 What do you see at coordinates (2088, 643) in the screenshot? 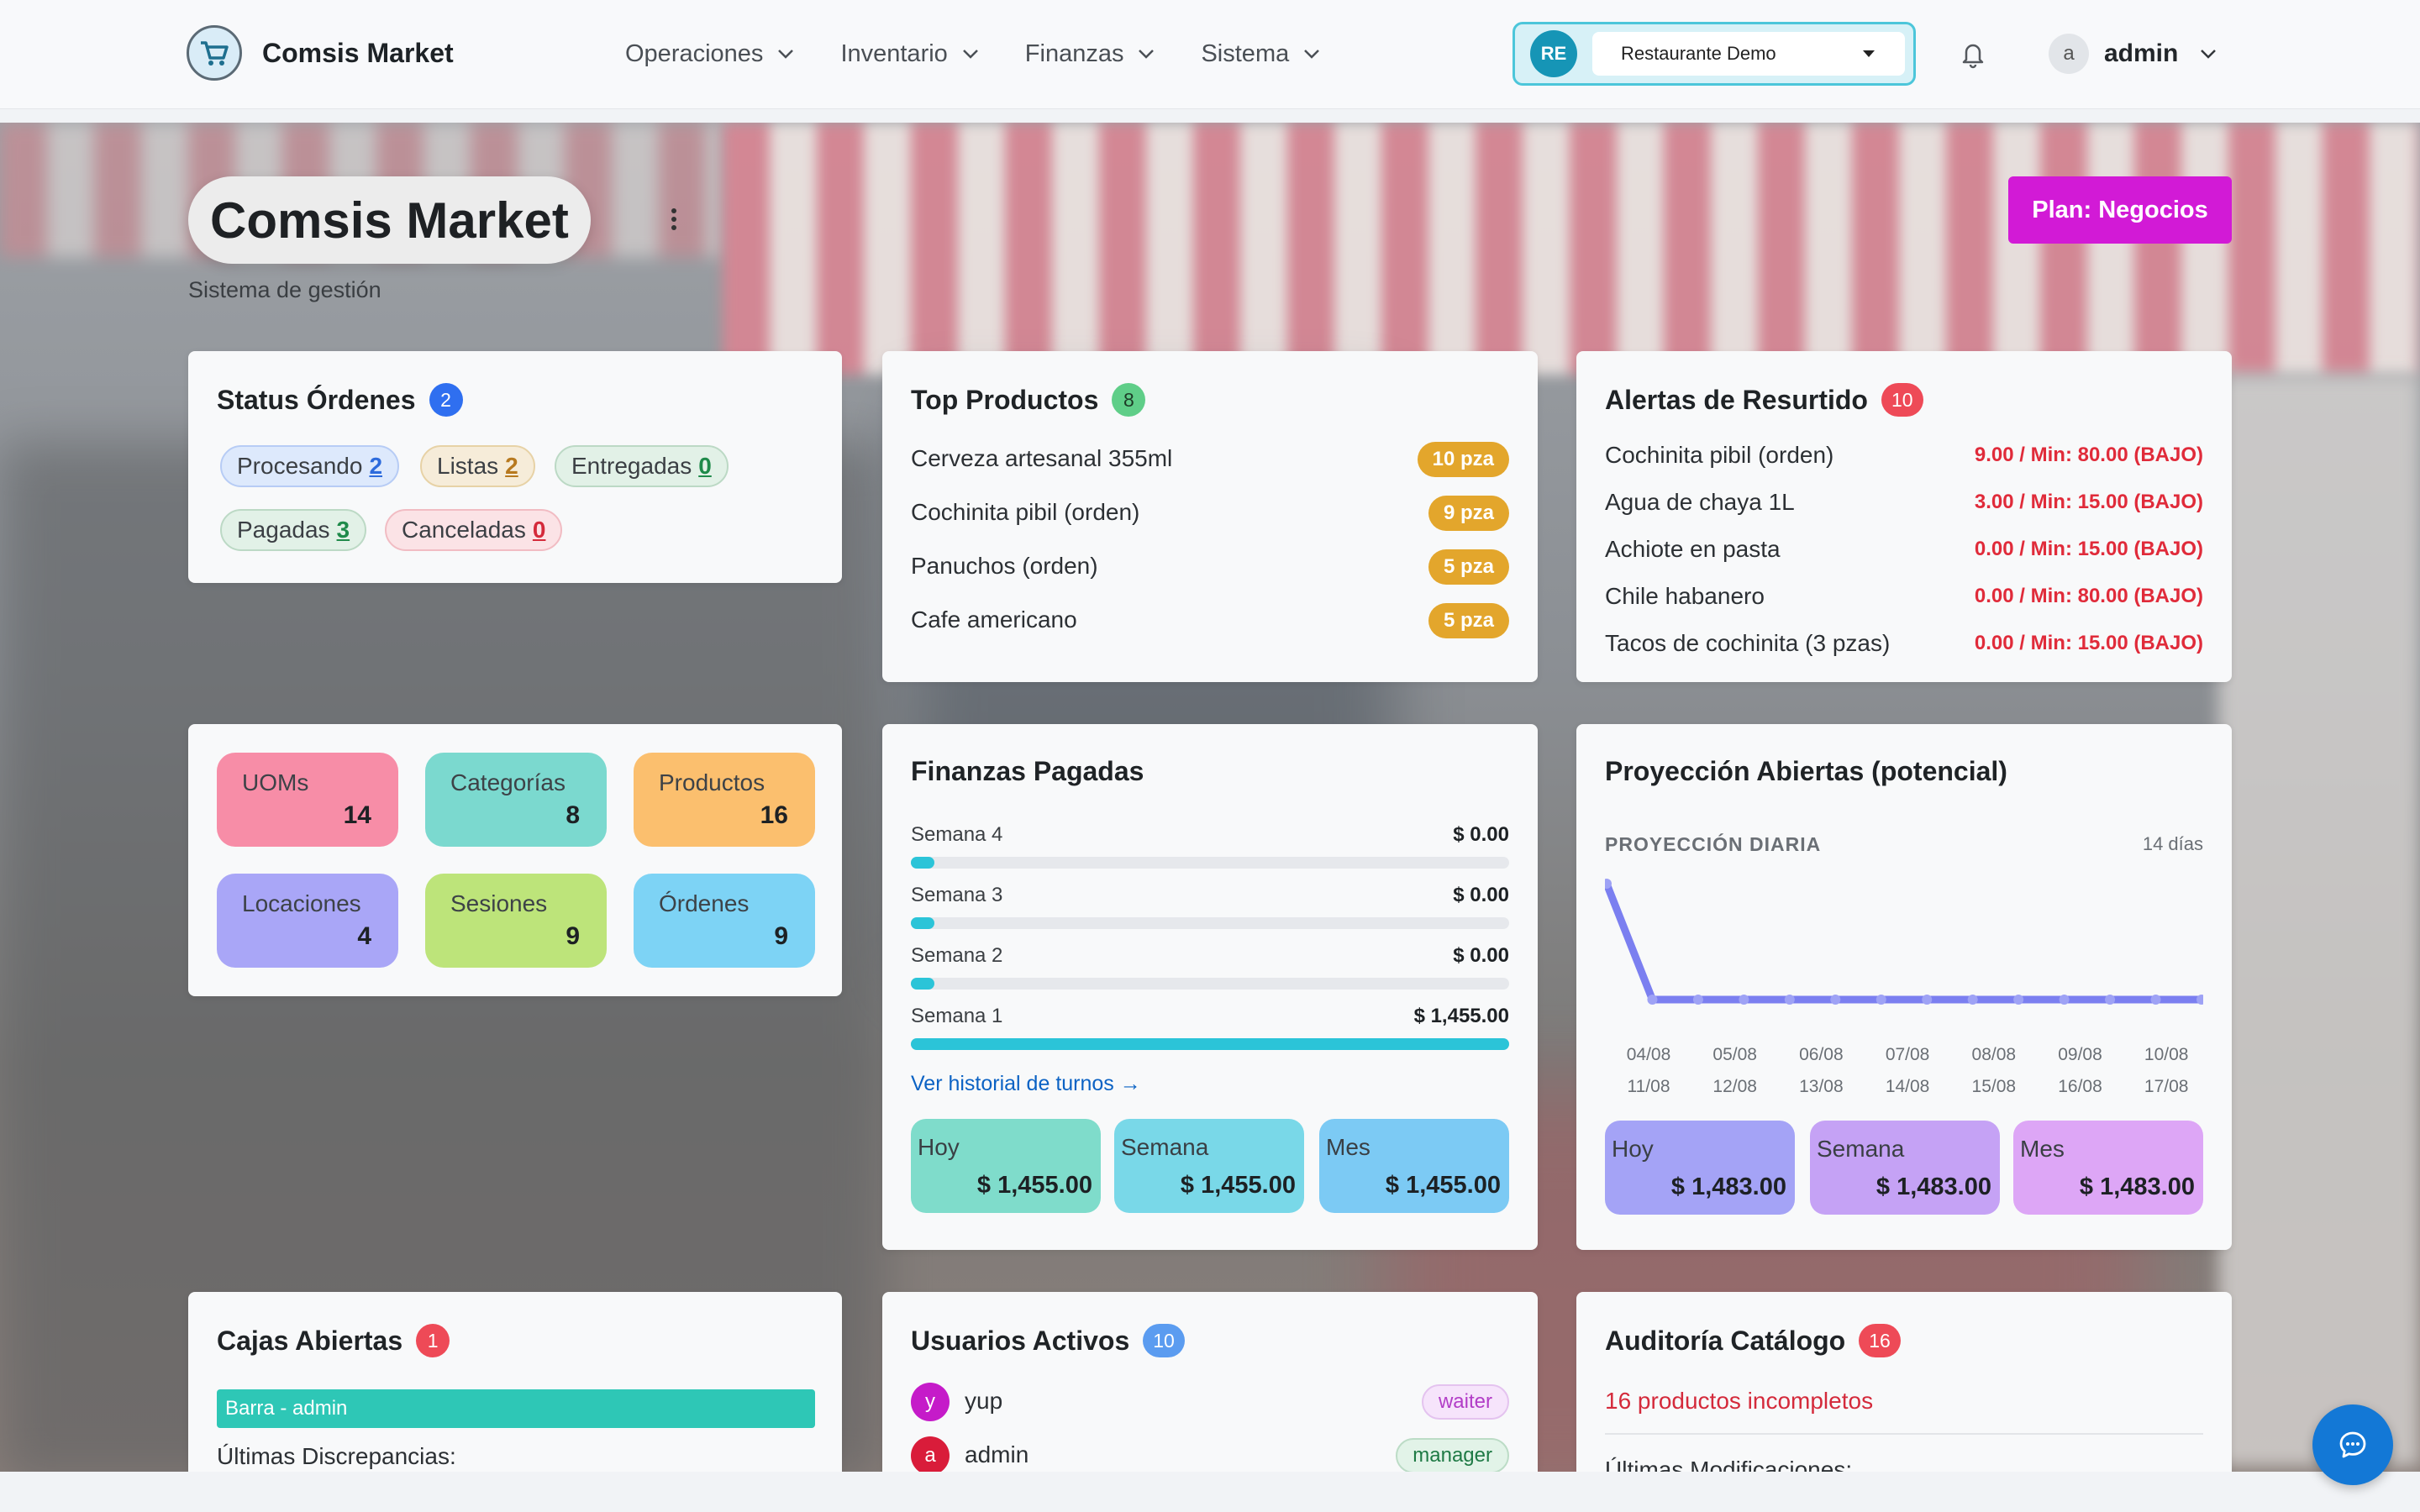
I see `alert-item-value: 0.00 / Min: 15.00 (BAJO)` at bounding box center [2088, 643].